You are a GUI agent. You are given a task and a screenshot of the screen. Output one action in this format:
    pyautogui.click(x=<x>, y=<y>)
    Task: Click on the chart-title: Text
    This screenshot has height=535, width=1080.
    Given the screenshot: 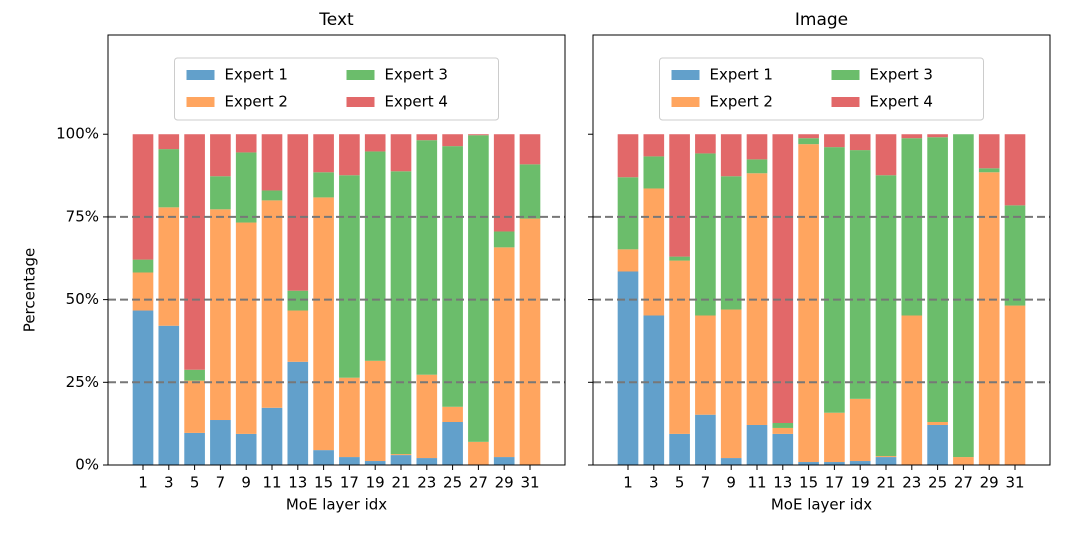 What is the action you would take?
    pyautogui.click(x=336, y=20)
    